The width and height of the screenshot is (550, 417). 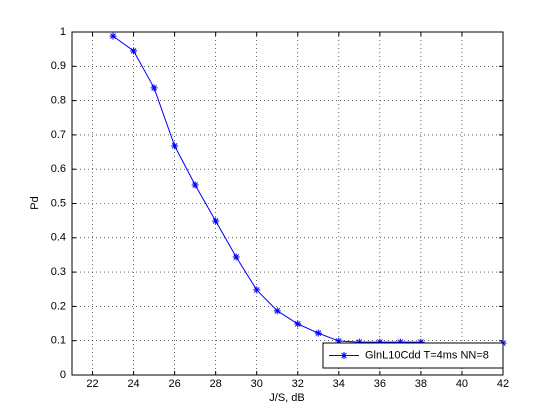 What do you see at coordinates (58, 169) in the screenshot?
I see `y-tick-label: 0.6` at bounding box center [58, 169].